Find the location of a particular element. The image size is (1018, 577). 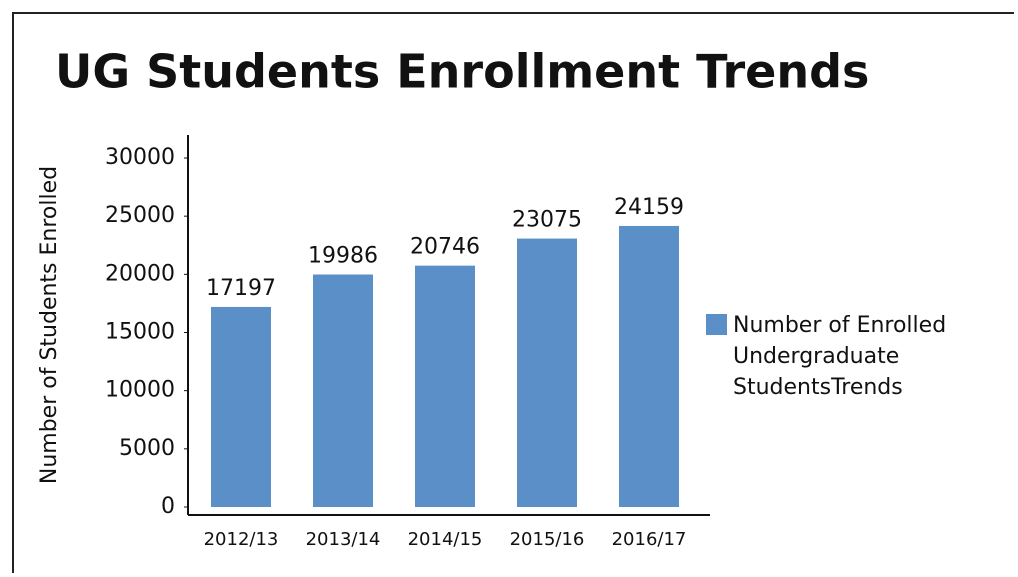

data-label: 19986 is located at coordinates (343, 255).